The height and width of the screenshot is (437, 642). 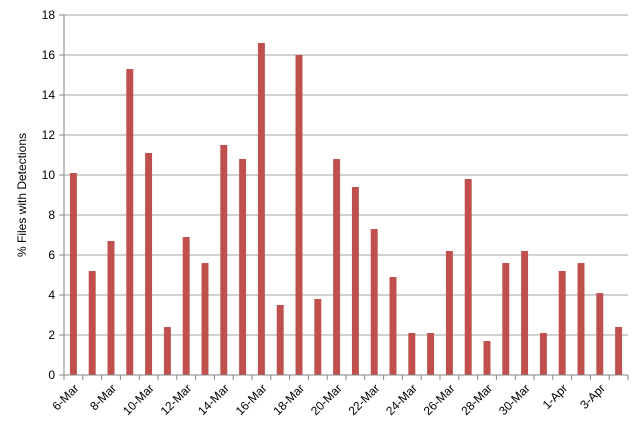 What do you see at coordinates (393, 326) in the screenshot?
I see `bar-23-Mar` at bounding box center [393, 326].